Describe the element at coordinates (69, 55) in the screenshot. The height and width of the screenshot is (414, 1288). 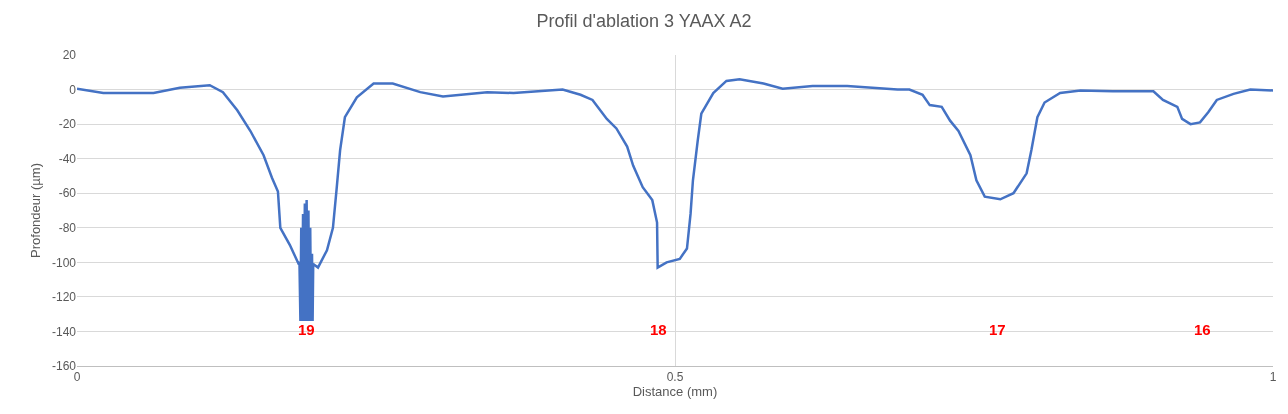
I see `y-tick-label: 20` at that location.